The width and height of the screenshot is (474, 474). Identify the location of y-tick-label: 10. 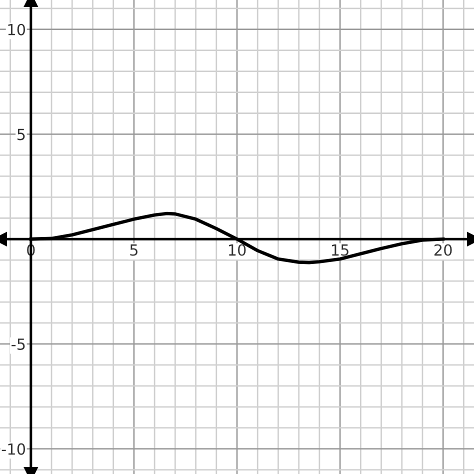
(17, 30).